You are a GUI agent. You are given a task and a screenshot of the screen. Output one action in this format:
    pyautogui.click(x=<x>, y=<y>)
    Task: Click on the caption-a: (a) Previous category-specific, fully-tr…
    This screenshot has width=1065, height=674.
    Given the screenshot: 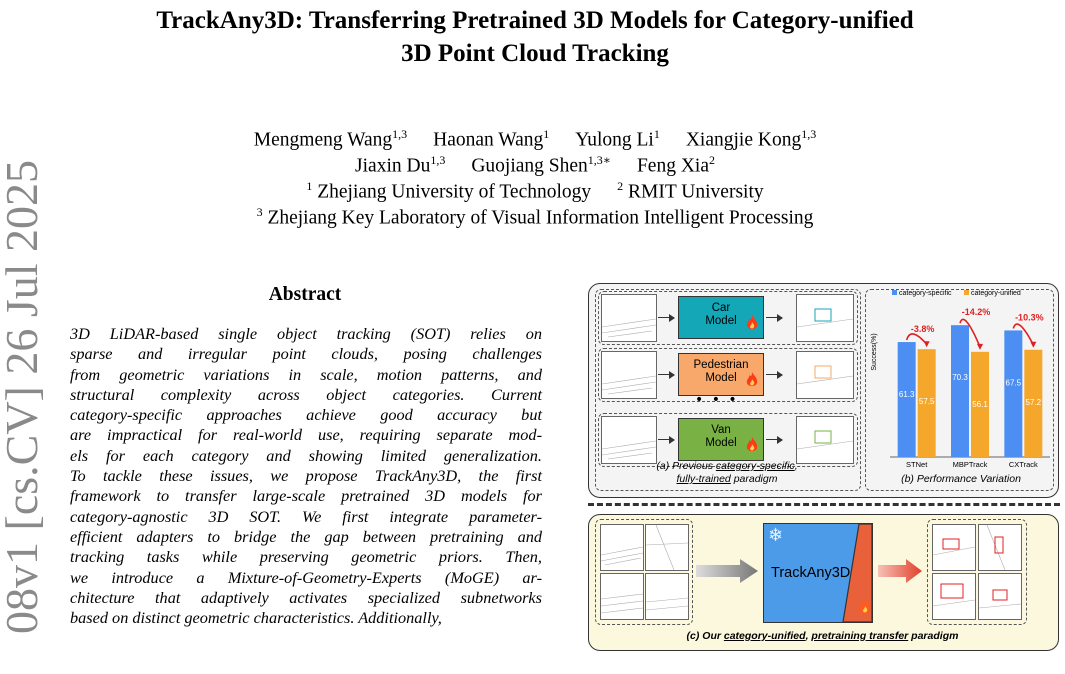 What is the action you would take?
    pyautogui.click(x=727, y=472)
    